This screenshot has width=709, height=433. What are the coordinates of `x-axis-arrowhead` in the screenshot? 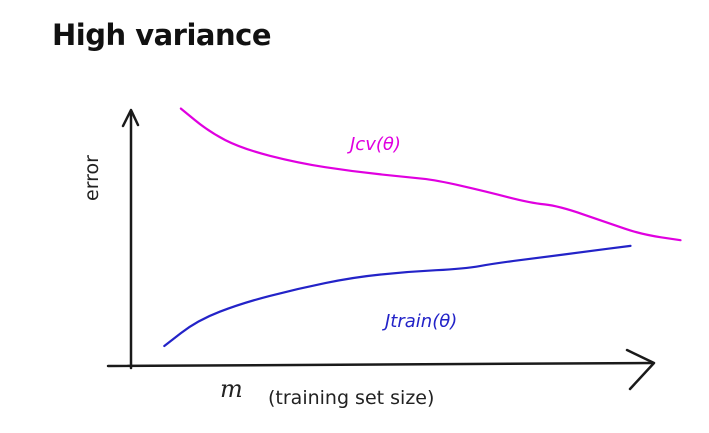 It's located at (640, 369).